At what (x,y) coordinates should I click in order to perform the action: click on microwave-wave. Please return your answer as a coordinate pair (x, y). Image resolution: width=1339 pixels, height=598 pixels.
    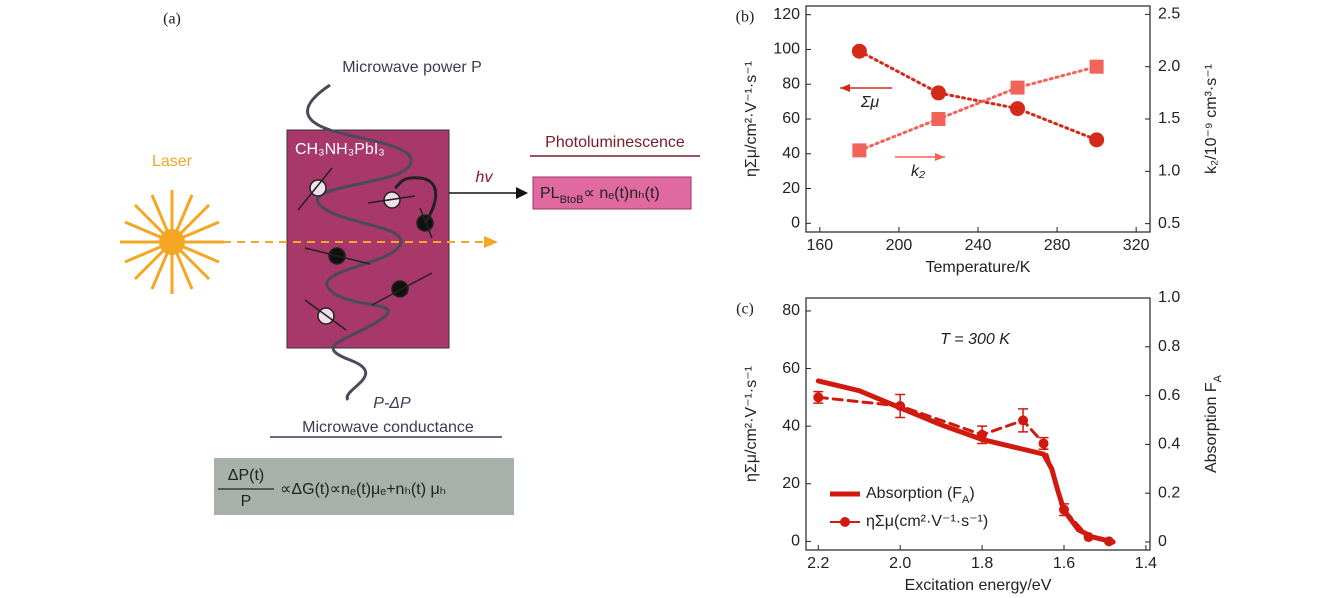
    Looking at the image, I should click on (359, 242).